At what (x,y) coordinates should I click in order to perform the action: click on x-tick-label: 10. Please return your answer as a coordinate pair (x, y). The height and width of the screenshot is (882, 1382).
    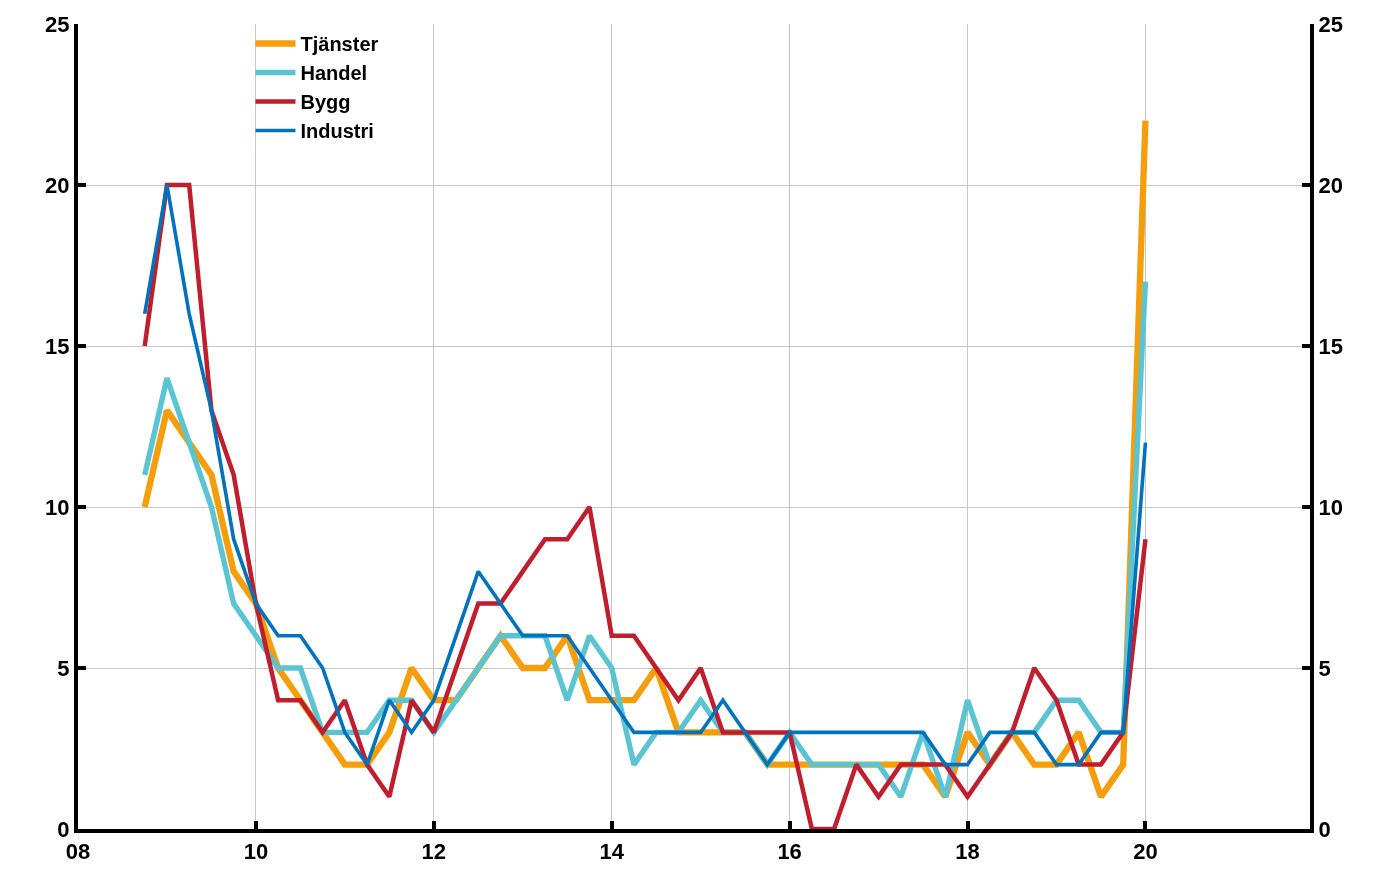
    Looking at the image, I should click on (256, 852).